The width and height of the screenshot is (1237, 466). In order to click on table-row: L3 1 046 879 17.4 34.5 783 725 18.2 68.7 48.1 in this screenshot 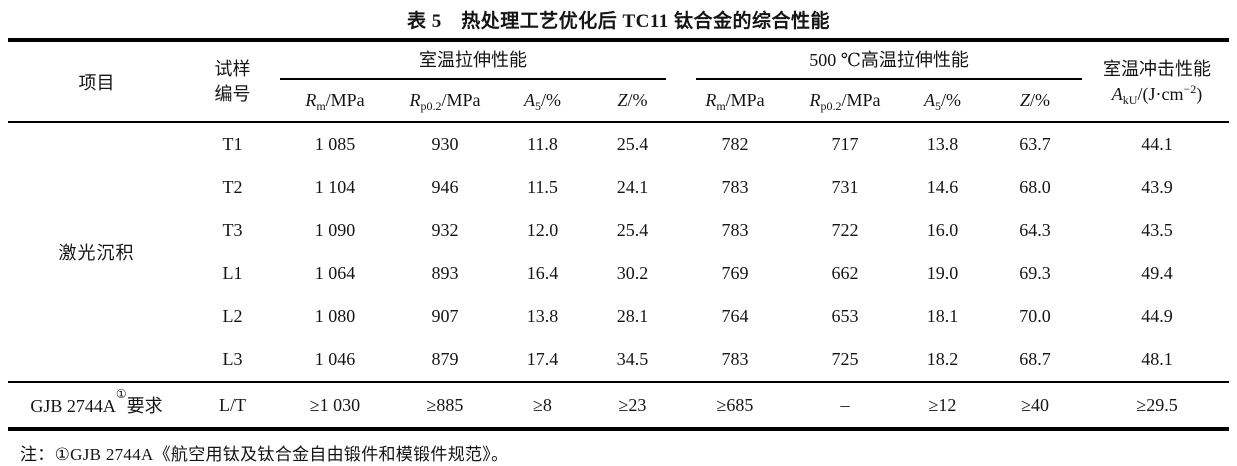, I will do `click(618, 360)`.